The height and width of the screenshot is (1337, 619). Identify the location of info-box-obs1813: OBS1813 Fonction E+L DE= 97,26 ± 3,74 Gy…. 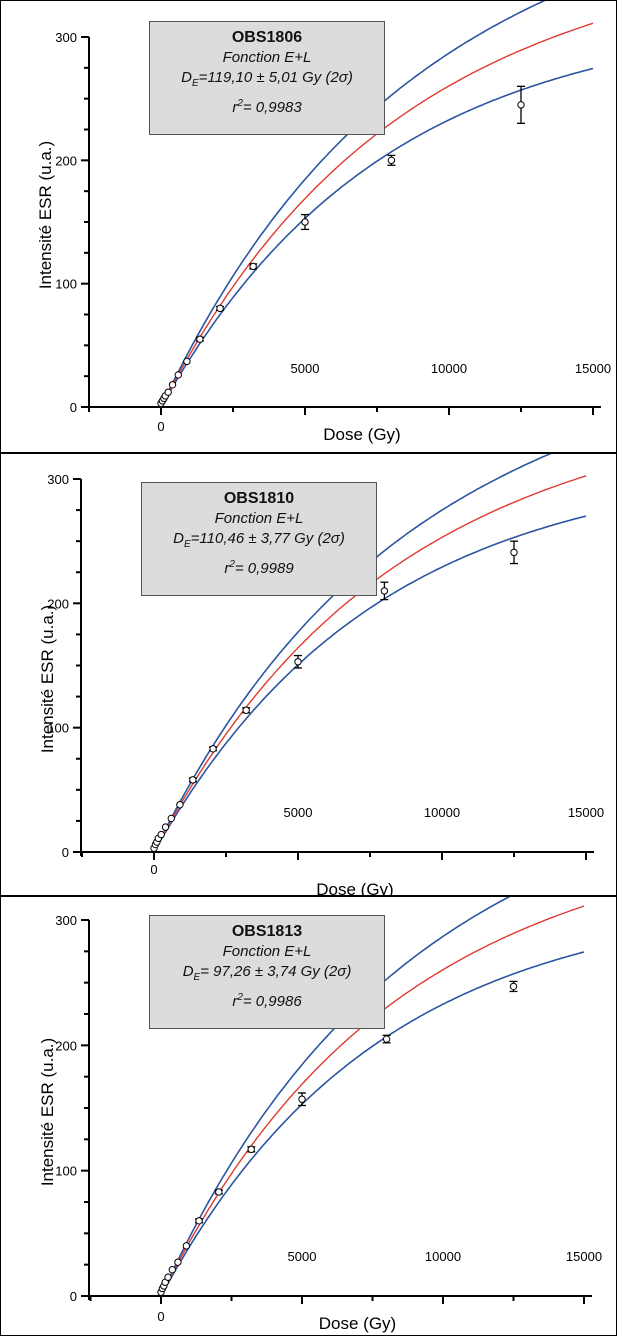
(267, 972).